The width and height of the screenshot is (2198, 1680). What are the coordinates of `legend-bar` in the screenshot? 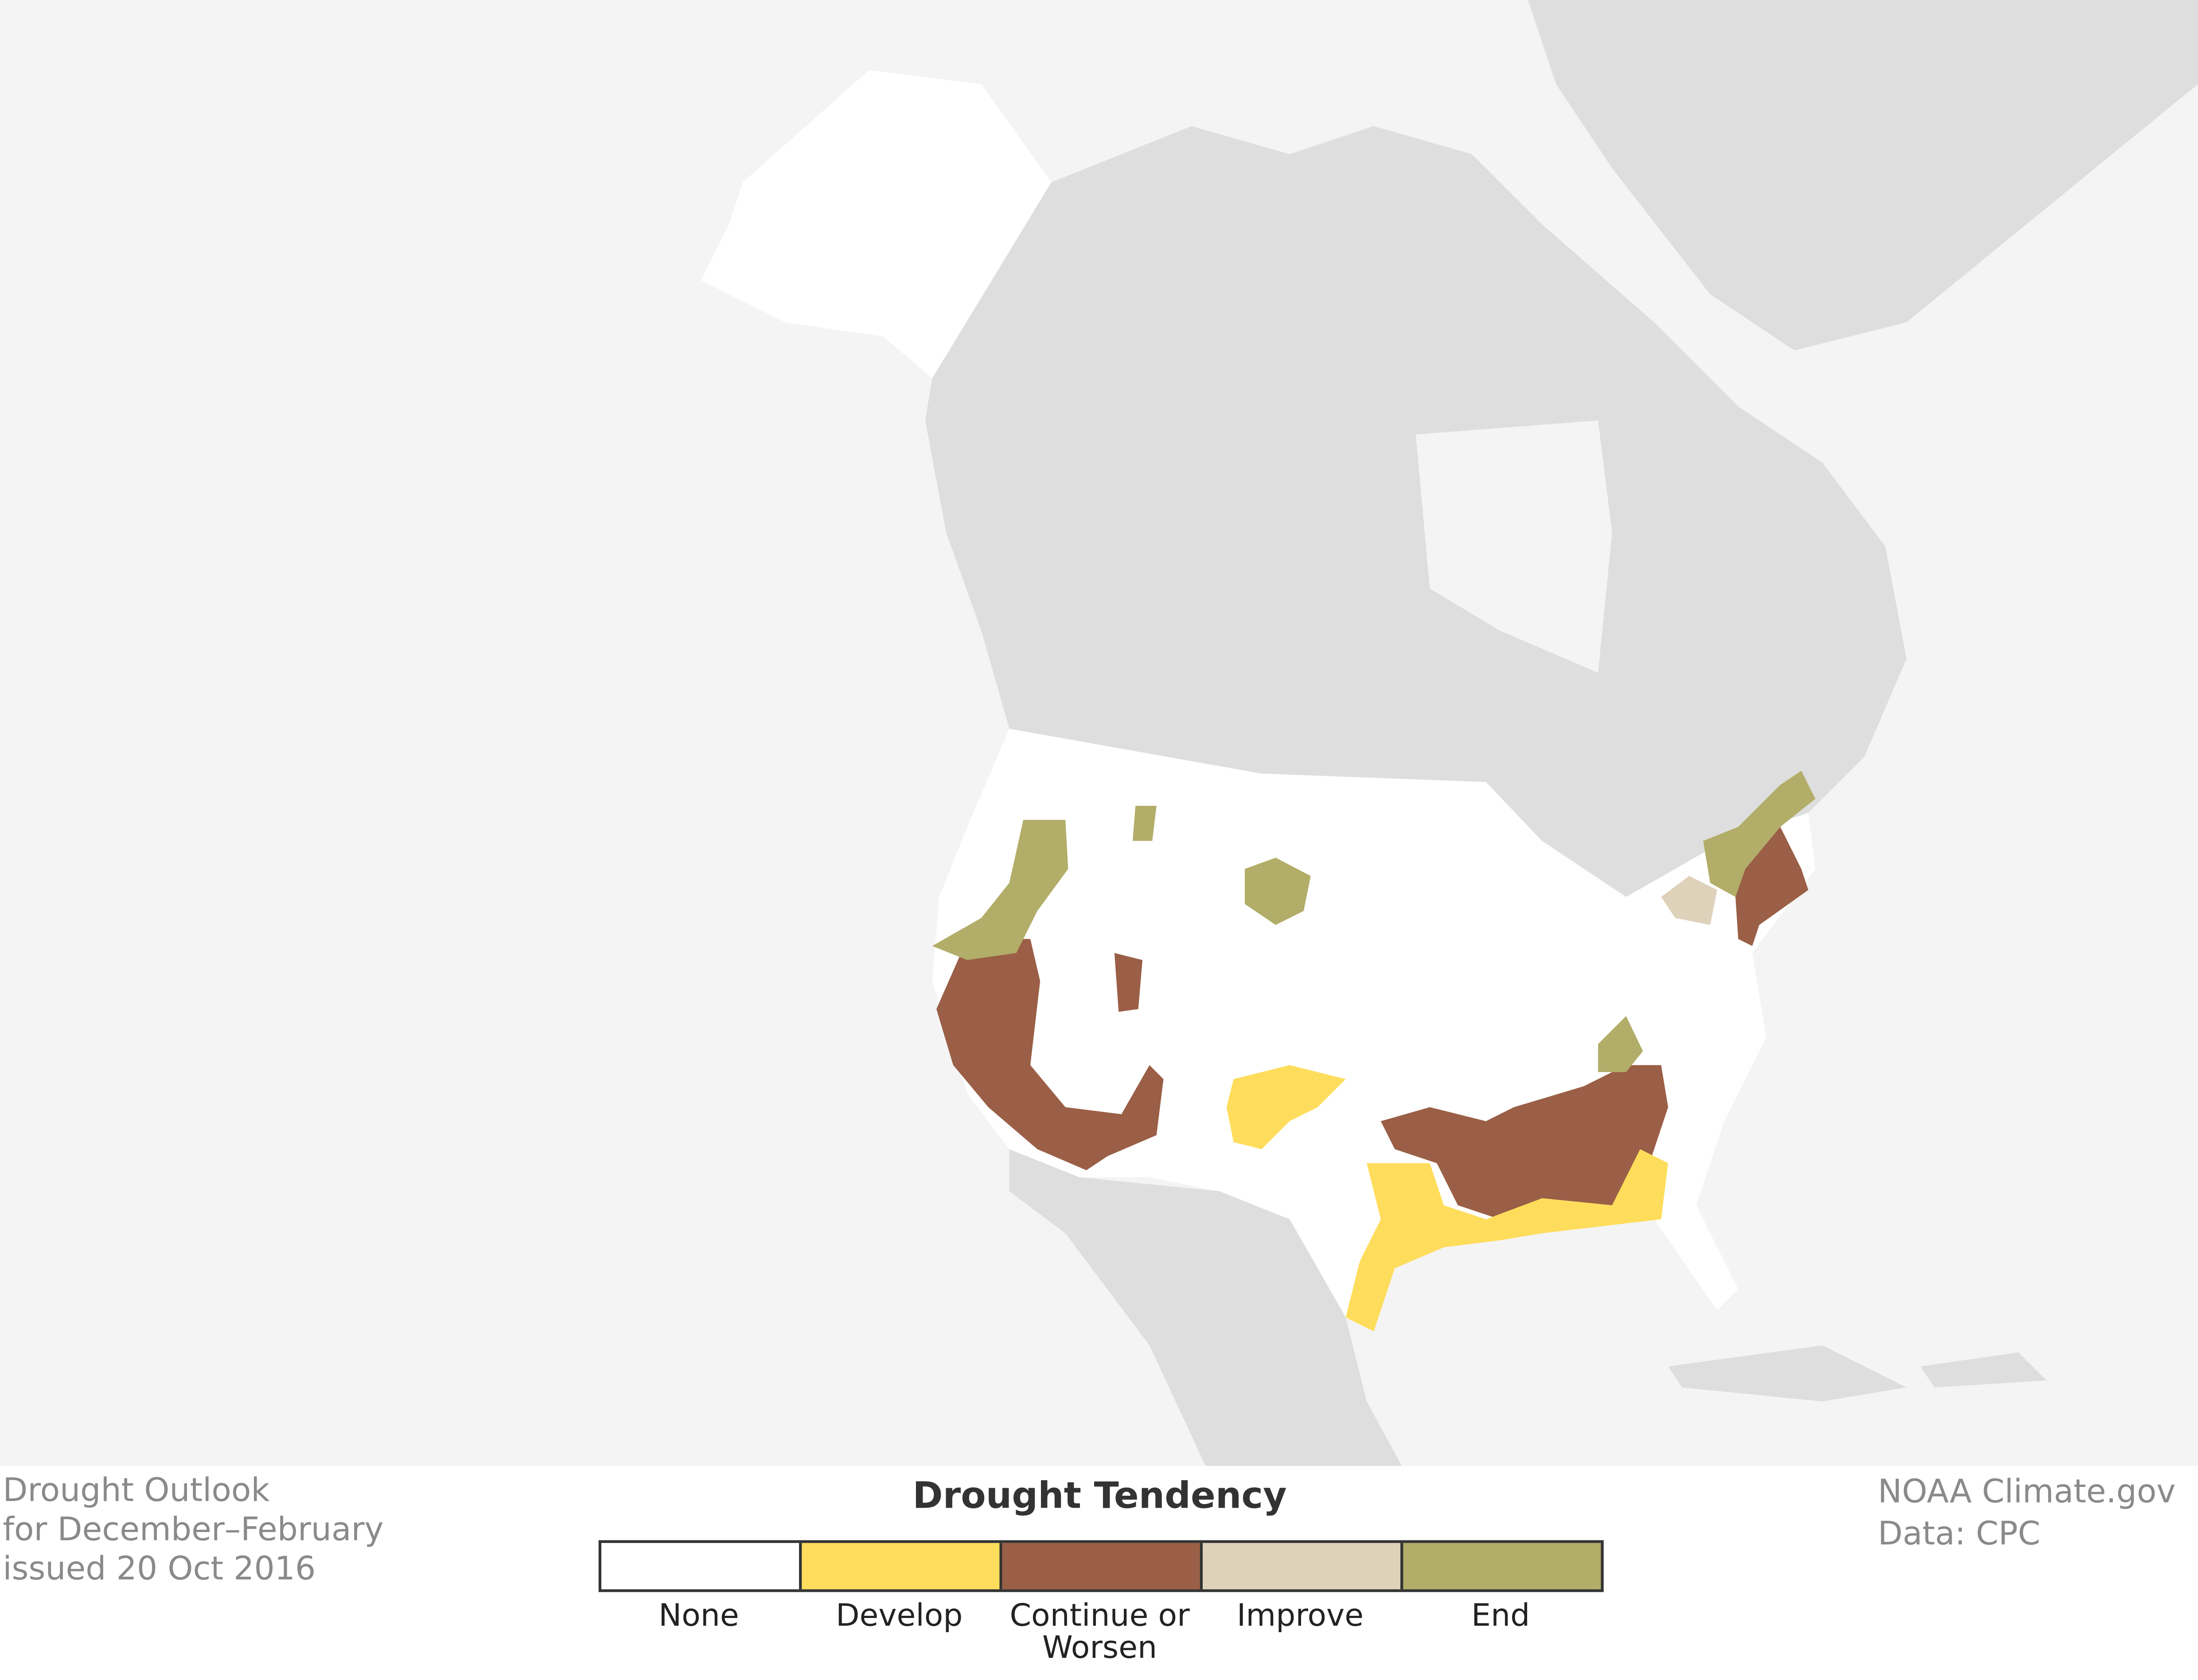 It's located at (1101, 1566).